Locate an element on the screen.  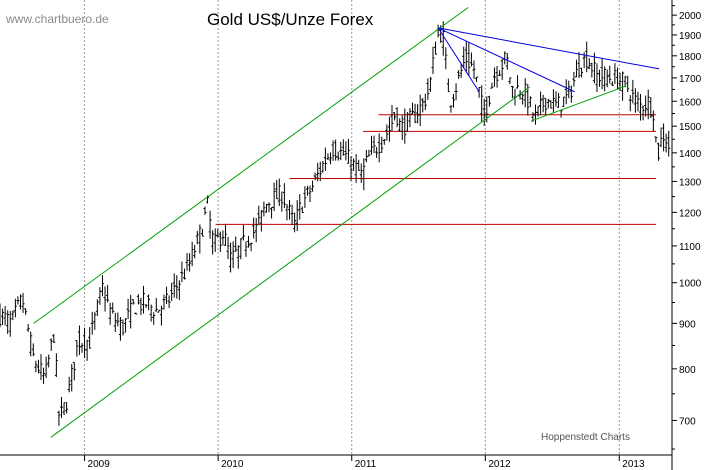
y-tick-label-800: 800 is located at coordinates (687, 370).